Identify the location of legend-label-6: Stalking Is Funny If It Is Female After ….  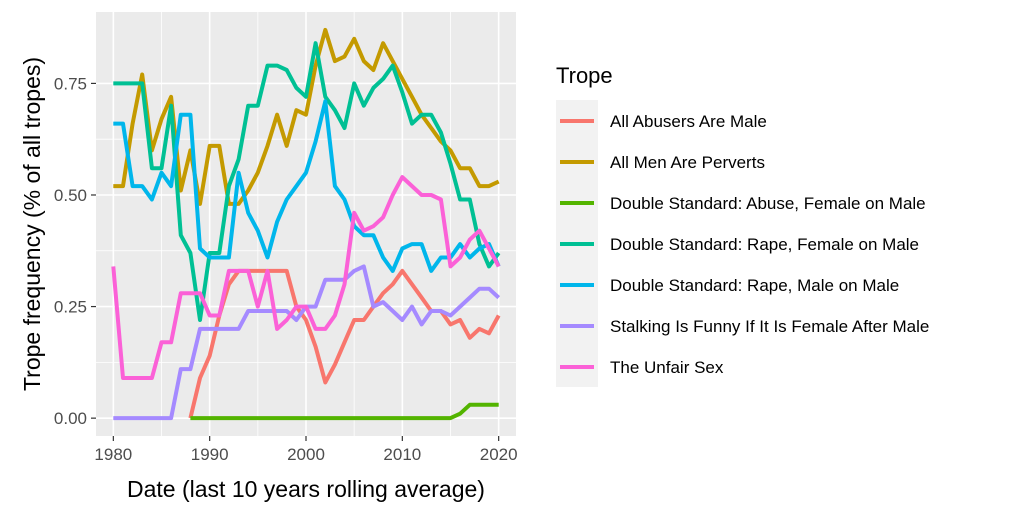
(769, 326).